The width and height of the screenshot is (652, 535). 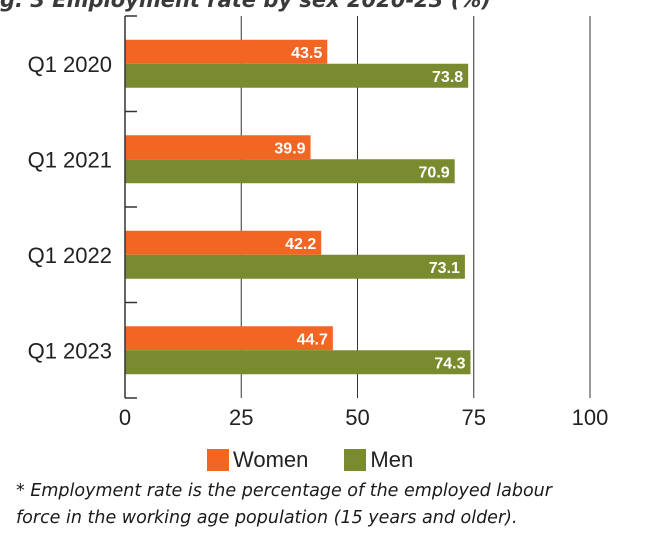 I want to click on women-data-label: 43.5, so click(x=306, y=53).